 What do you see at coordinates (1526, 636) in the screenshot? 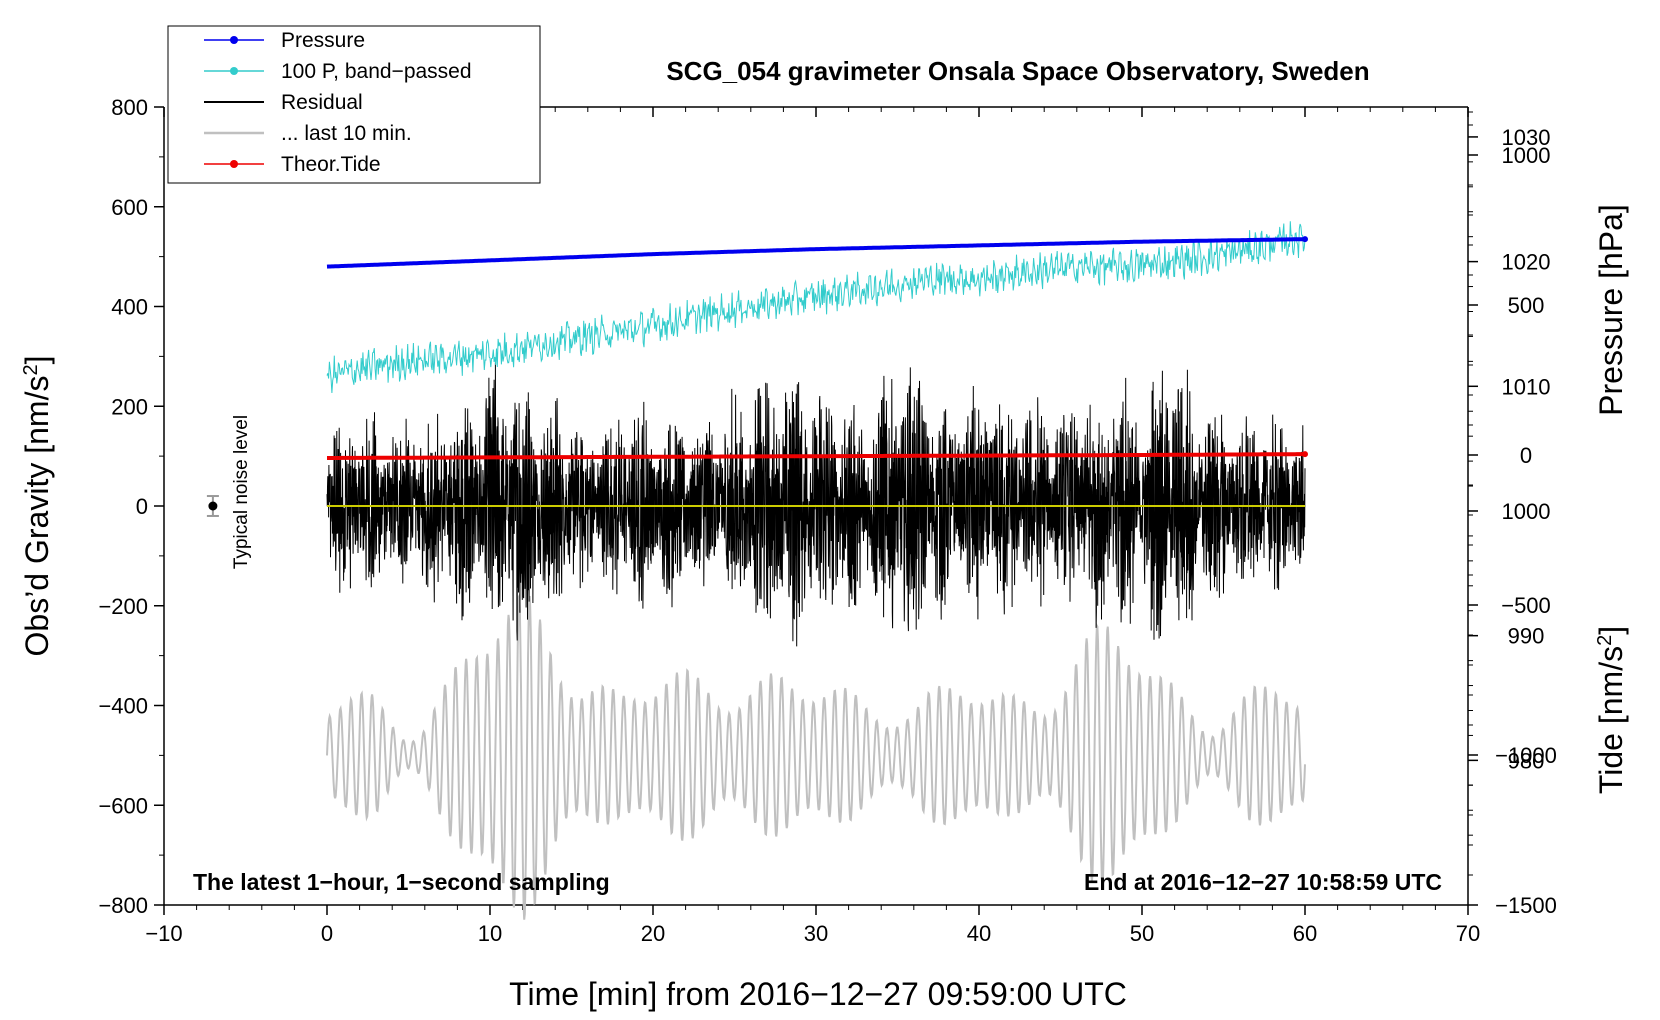
I see `pressure-tick-label: 990` at bounding box center [1526, 636].